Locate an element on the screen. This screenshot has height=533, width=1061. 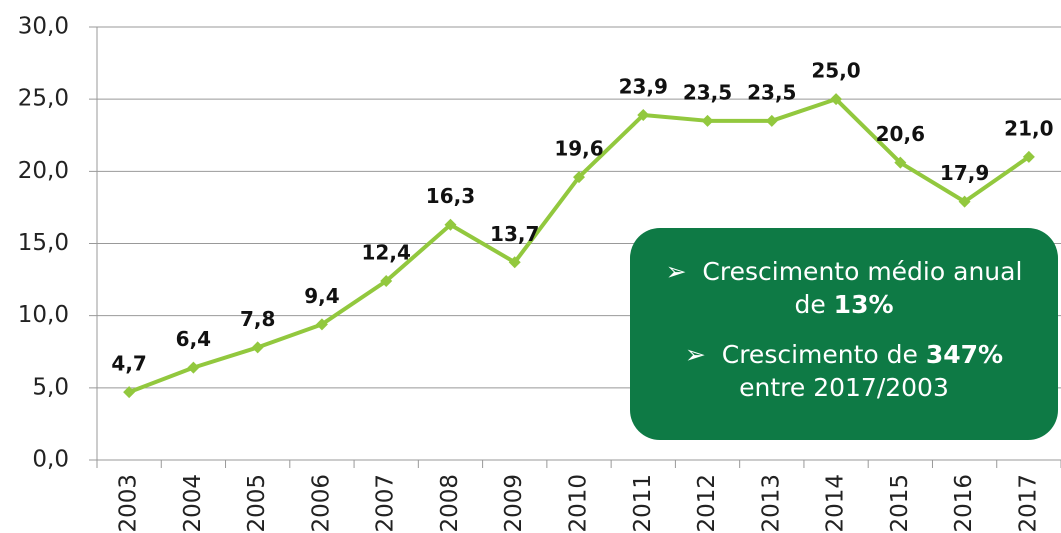
x-tick-label: 2012 is located at coordinates (707, 503).